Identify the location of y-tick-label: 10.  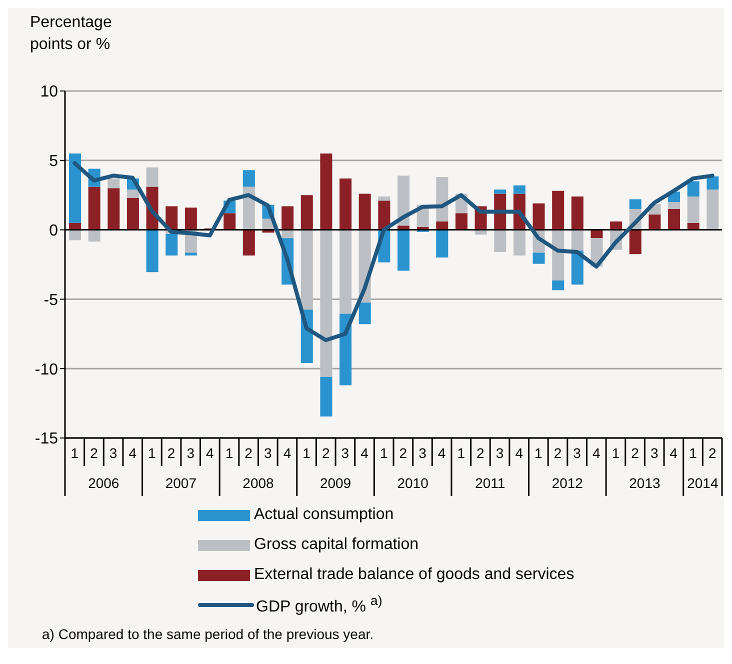
(49, 92).